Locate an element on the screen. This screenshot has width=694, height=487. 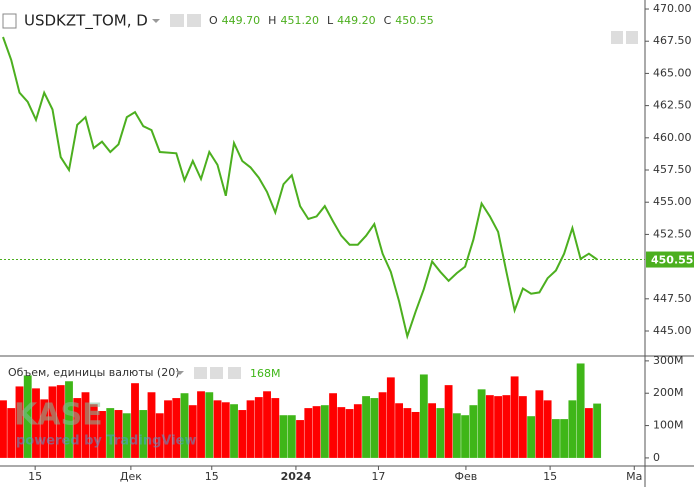
ohlc-value: 449.20 is located at coordinates (356, 20).